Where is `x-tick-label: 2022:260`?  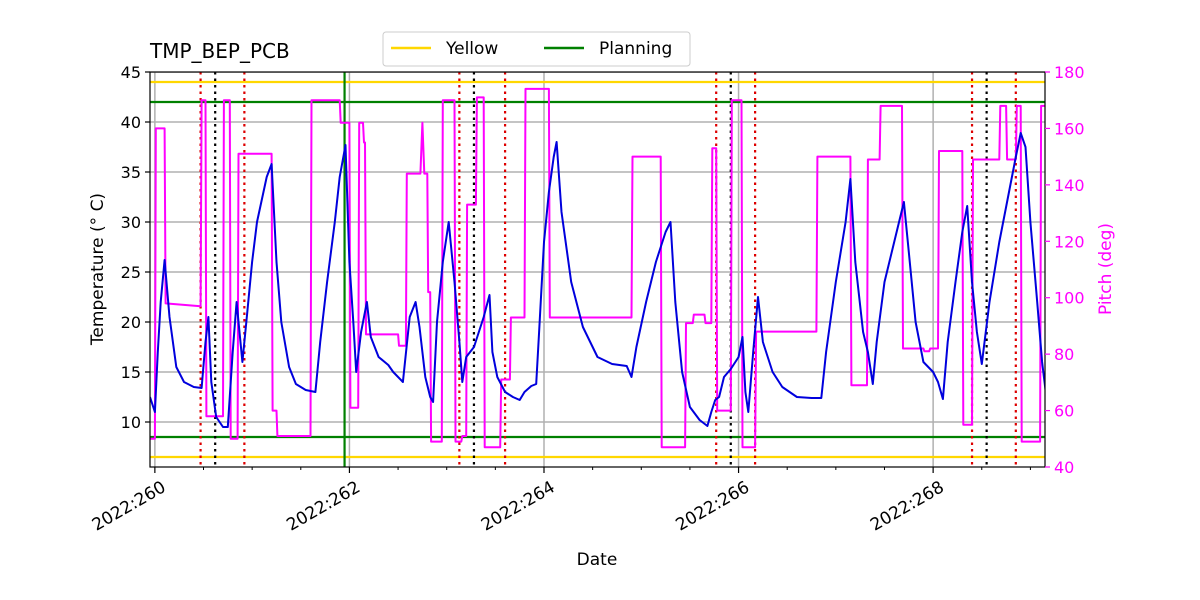 x-tick-label: 2022:260 is located at coordinates (129, 506).